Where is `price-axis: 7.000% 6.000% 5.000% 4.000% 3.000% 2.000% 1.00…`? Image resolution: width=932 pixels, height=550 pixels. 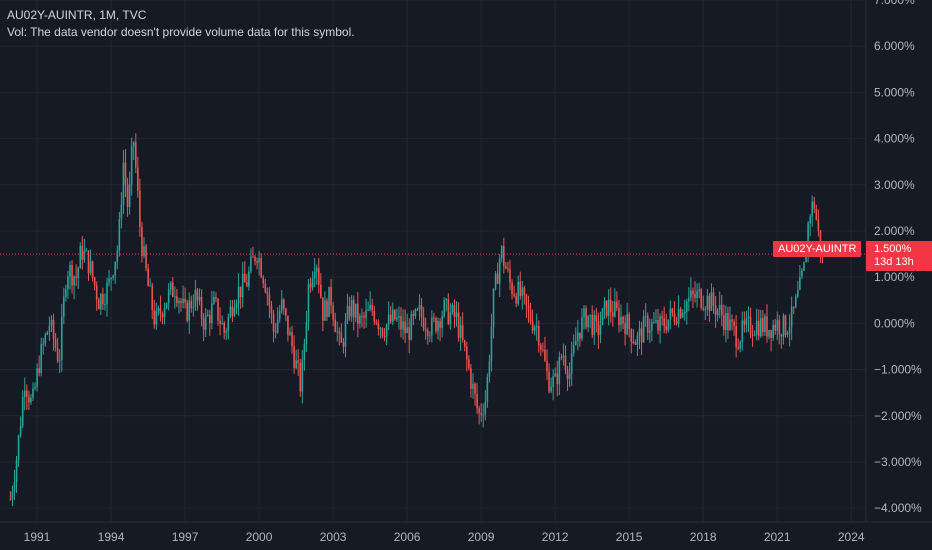
price-axis: 7.000% 6.000% 5.000% 4.000% 3.000% 2.000% 1.00… is located at coordinates (898, 257).